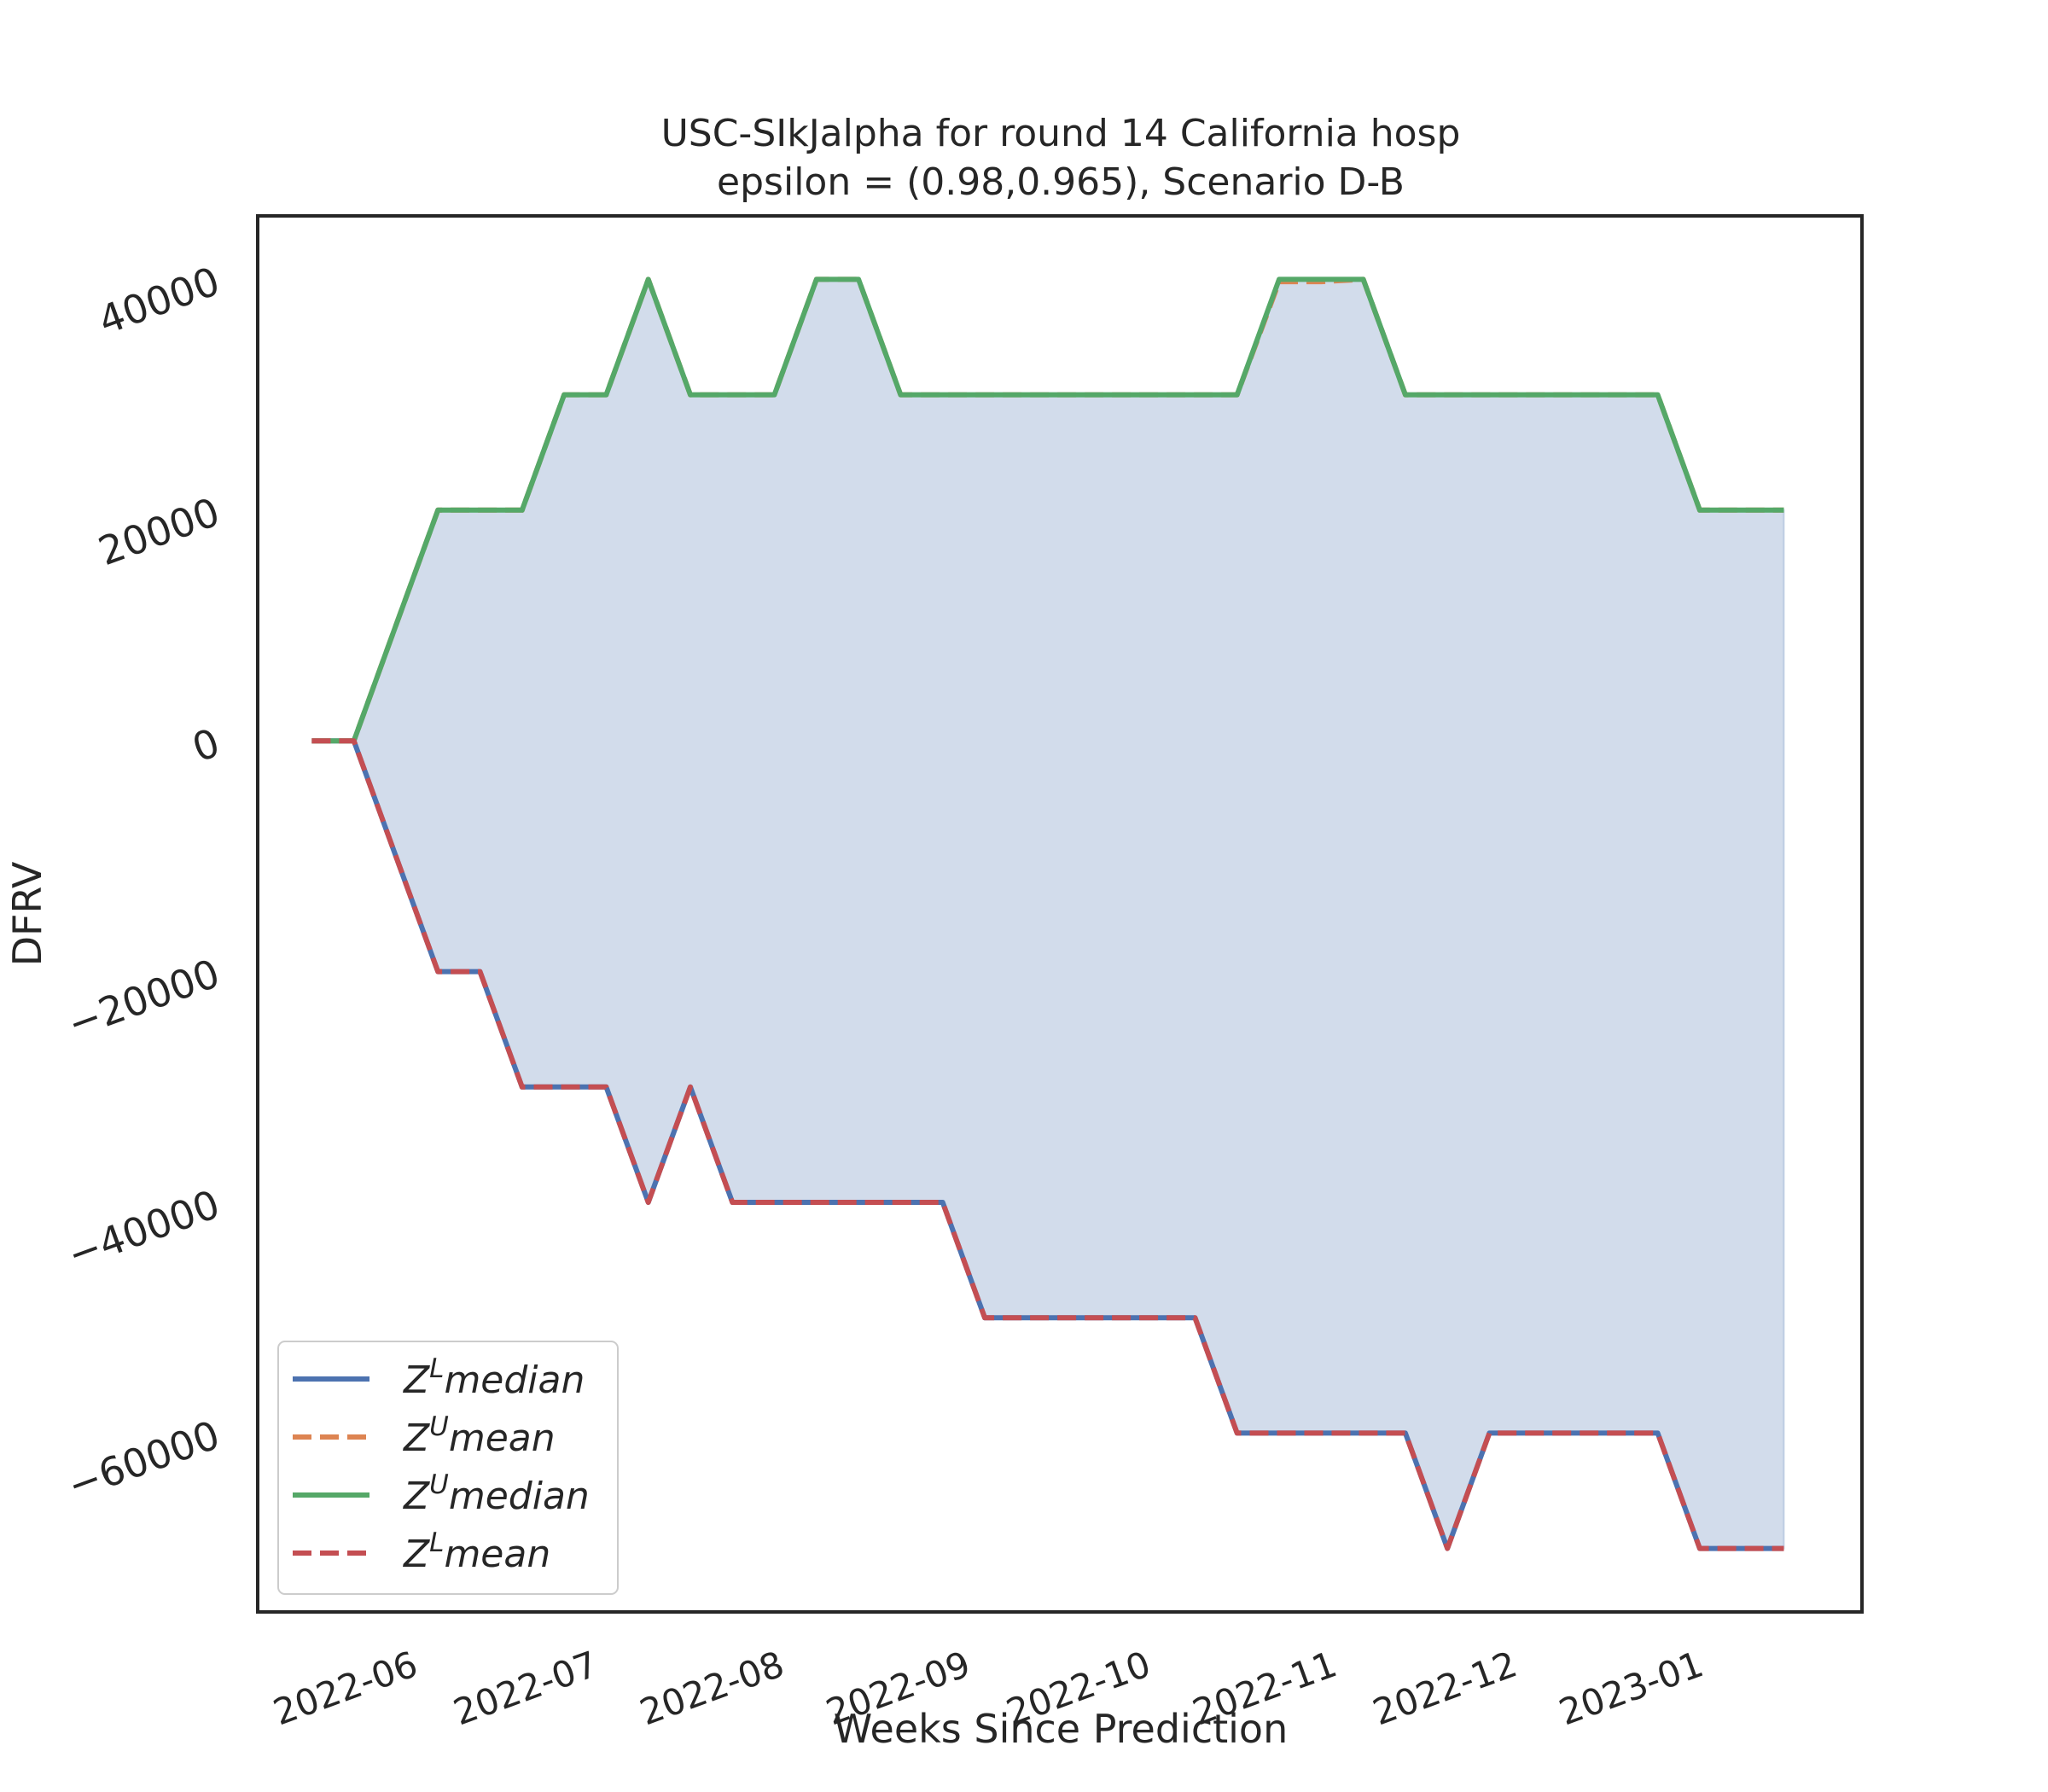 Image resolution: width=2048 pixels, height=1792 pixels. Describe the element at coordinates (477, 1551) in the screenshot. I see `legend-label-4: ZLmean` at that location.